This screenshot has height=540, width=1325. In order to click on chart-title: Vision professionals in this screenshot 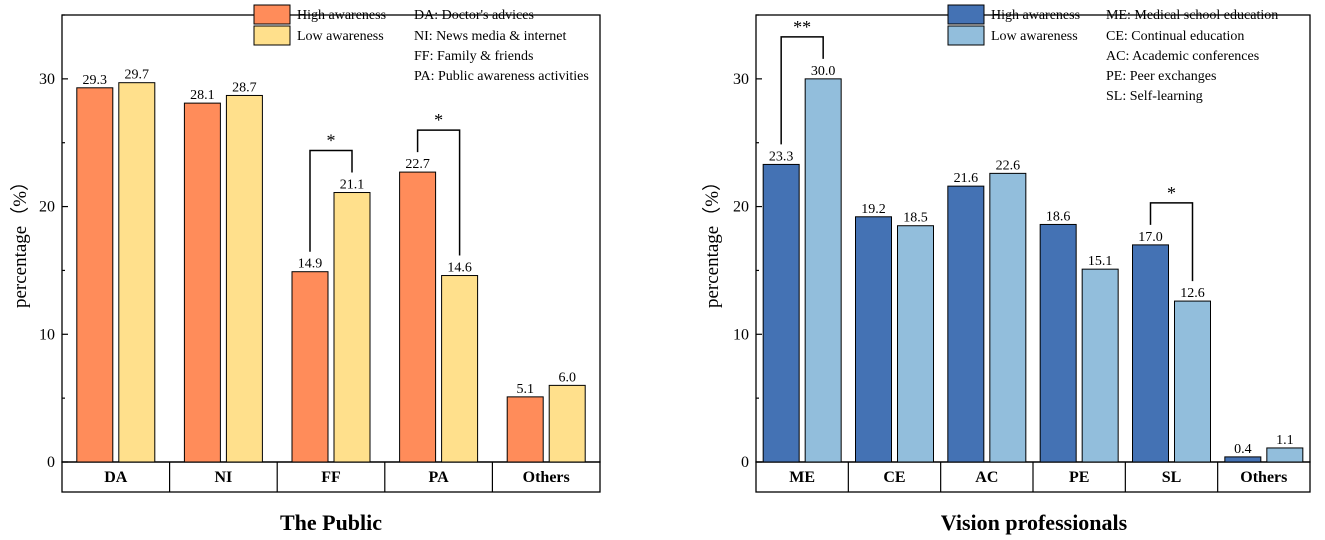, I will do `click(1034, 522)`.